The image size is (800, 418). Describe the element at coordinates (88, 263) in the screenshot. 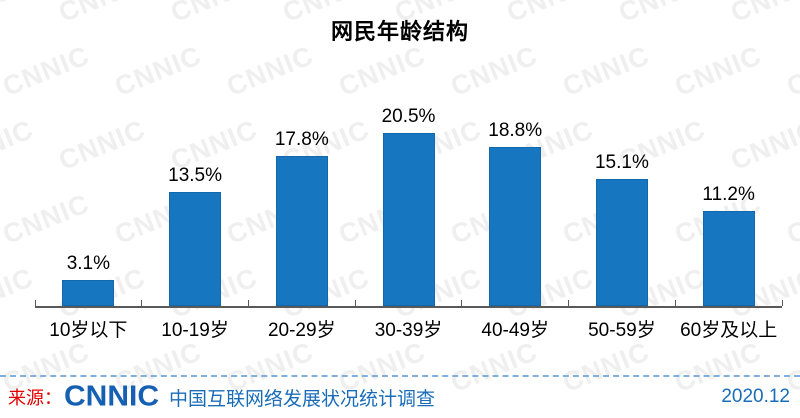

I see `bar-value-label: 3.1%` at that location.